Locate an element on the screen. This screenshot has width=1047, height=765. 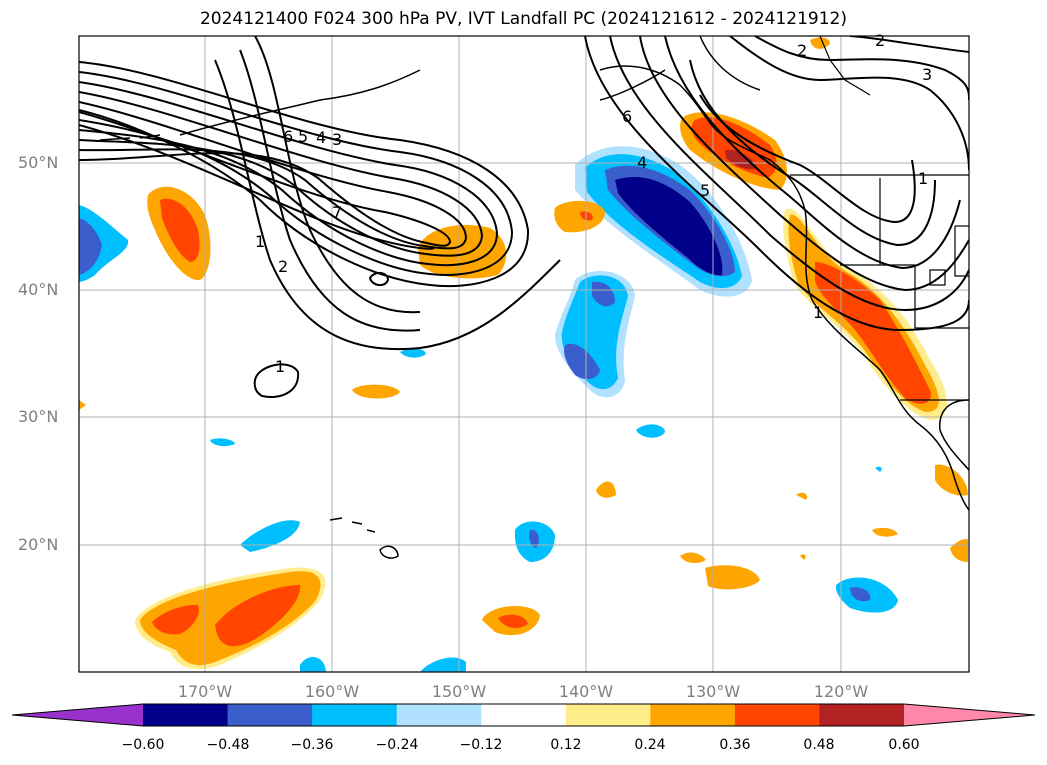
negative-anomaly-small2 is located at coordinates (650, 431).